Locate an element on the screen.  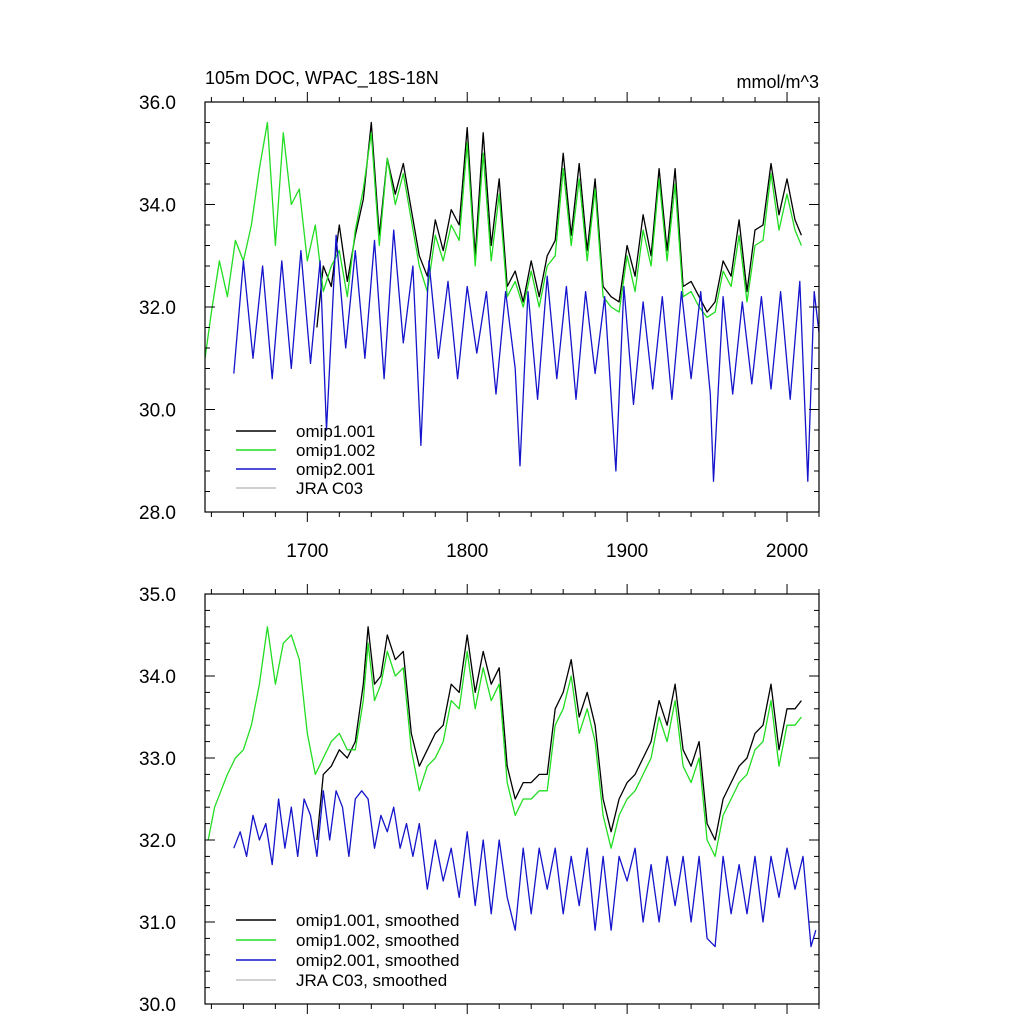
x-tick-label: 1900 is located at coordinates (627, 551).